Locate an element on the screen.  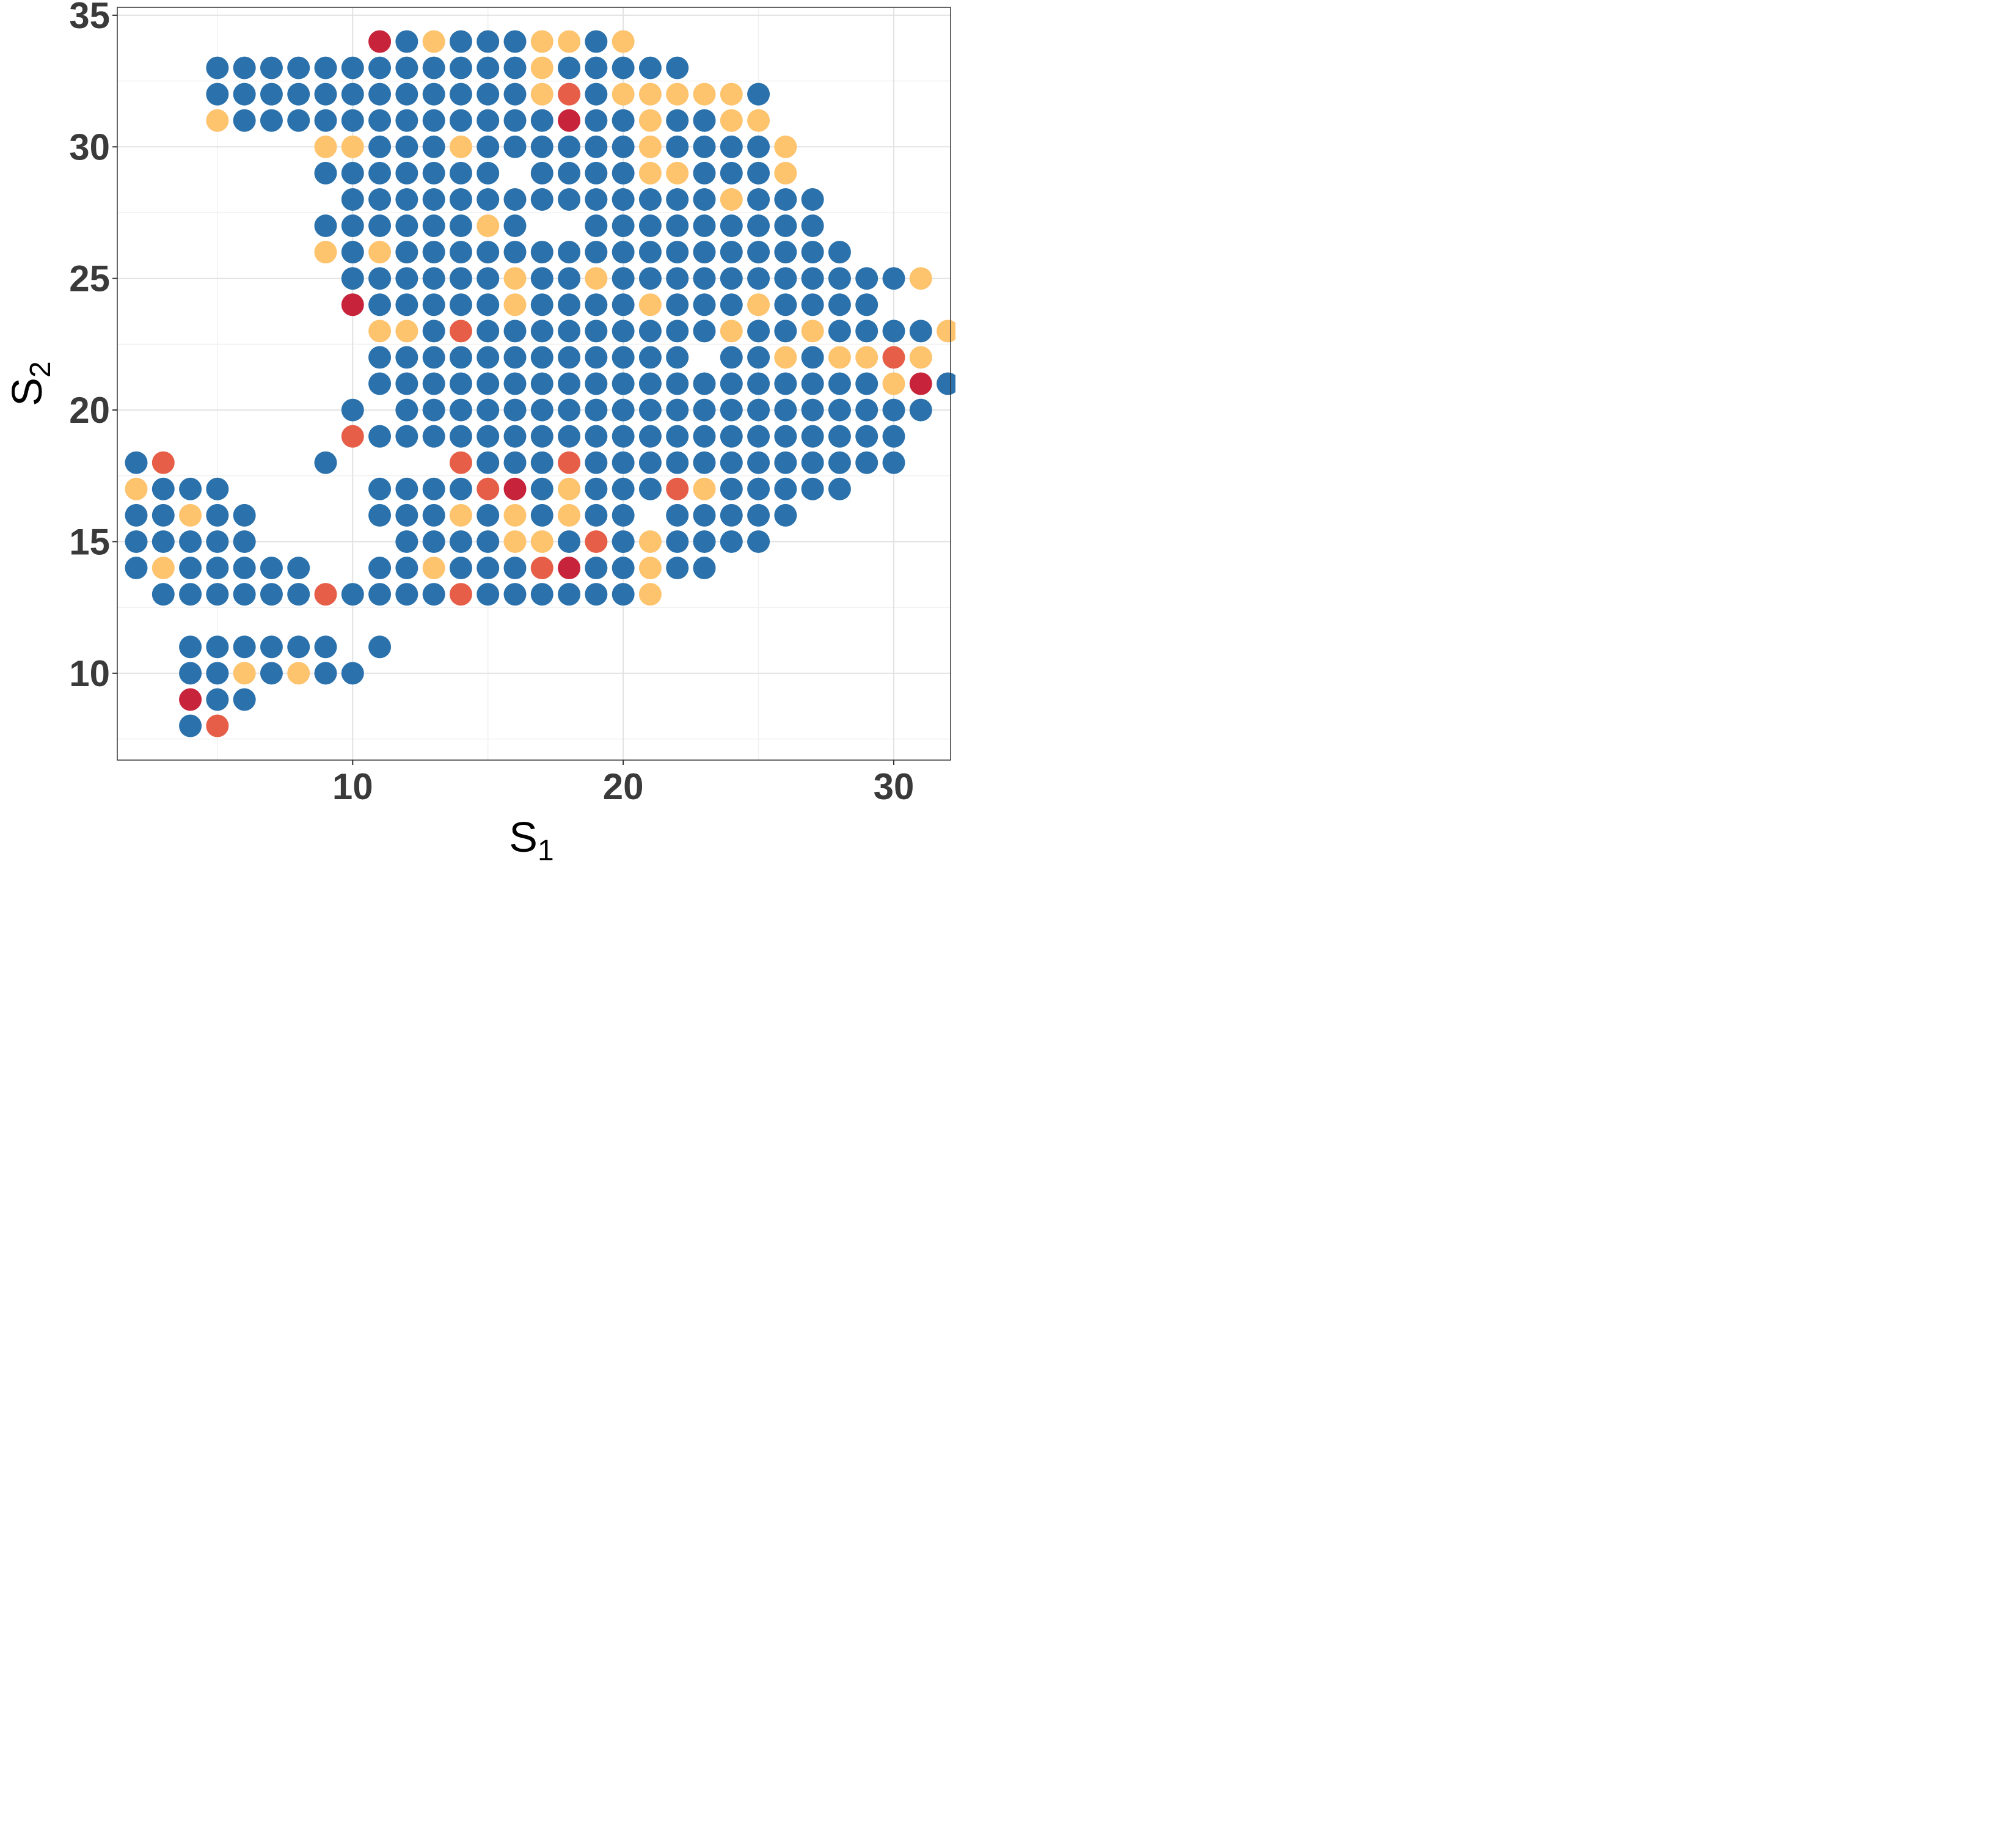
y-tick-label: 30 is located at coordinates (89, 146).